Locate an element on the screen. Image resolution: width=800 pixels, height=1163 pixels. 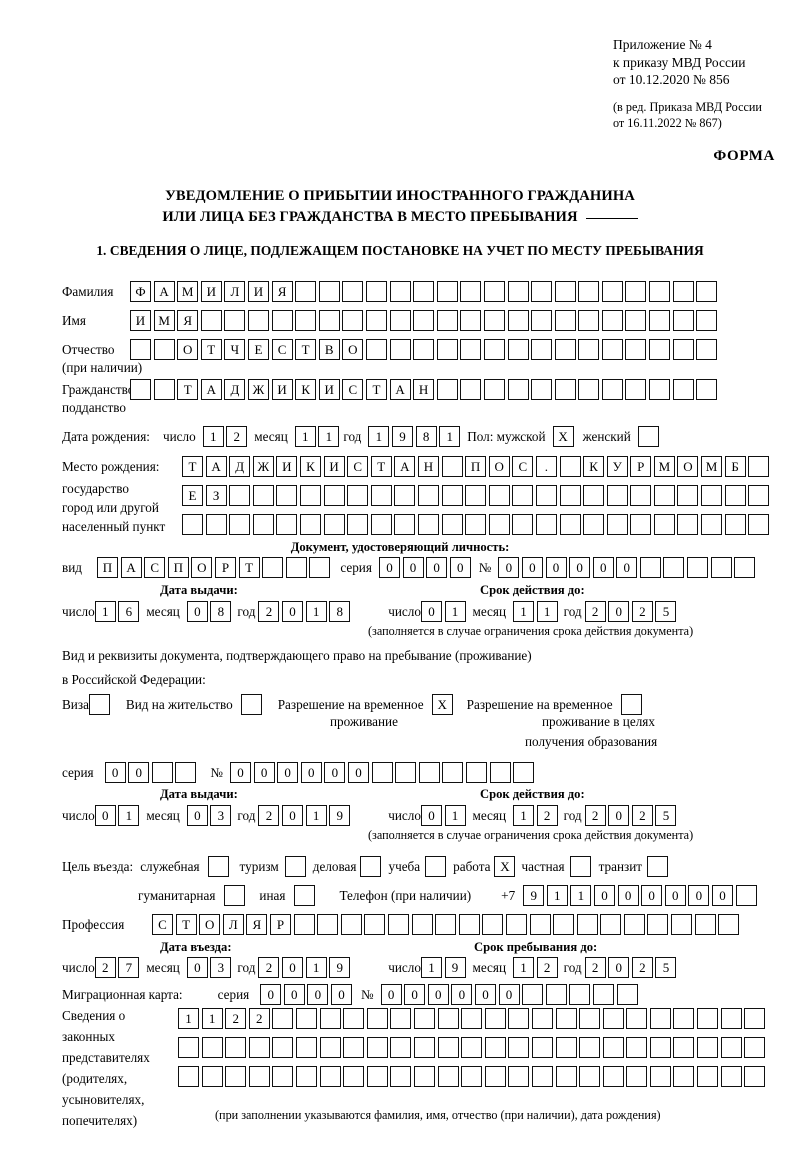
char-cell: 9 is located at coordinates (340, 815).